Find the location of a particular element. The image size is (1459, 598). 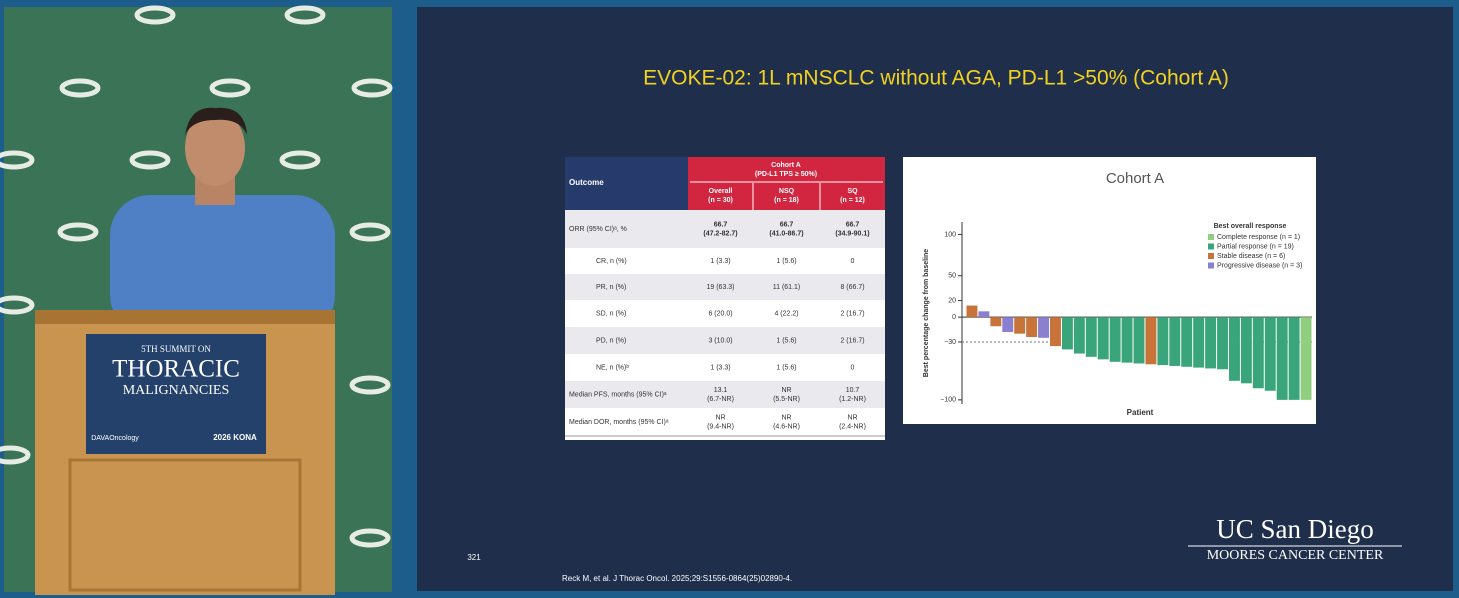

legend-label: Stable disease (n = 6) is located at coordinates (1251, 256).